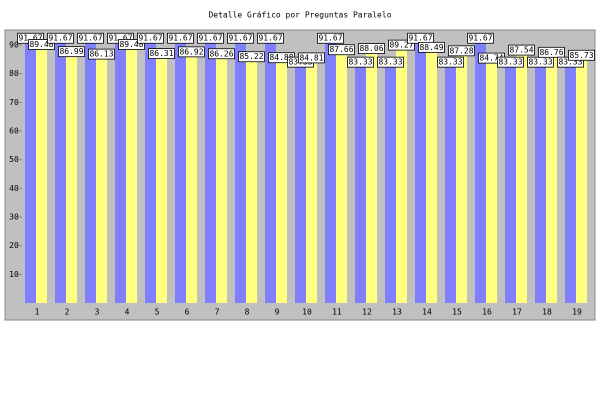 This screenshot has width=600, height=400. What do you see at coordinates (461, 50) in the screenshot?
I see `data-label: 87.28` at bounding box center [461, 50].